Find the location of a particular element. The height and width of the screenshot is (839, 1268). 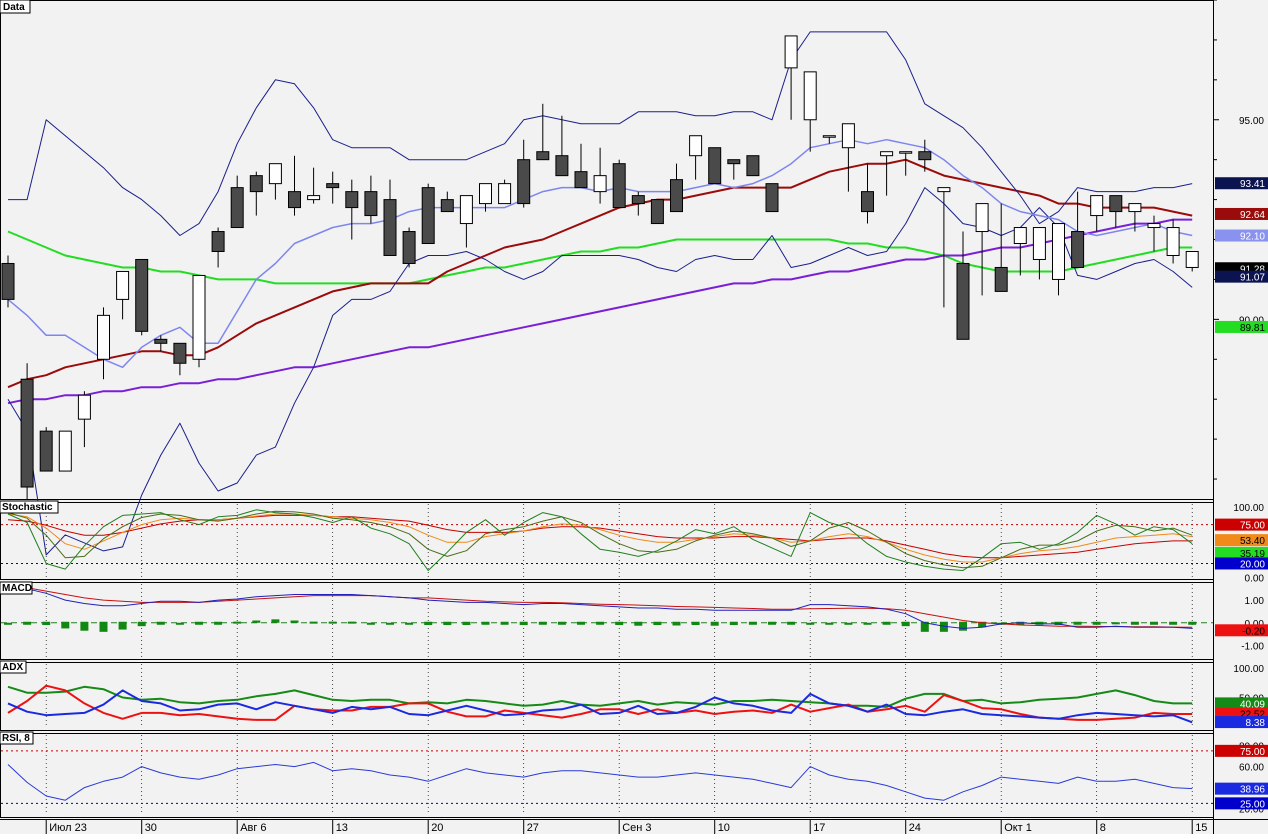

adx-plus-di-line is located at coordinates (600, 706).